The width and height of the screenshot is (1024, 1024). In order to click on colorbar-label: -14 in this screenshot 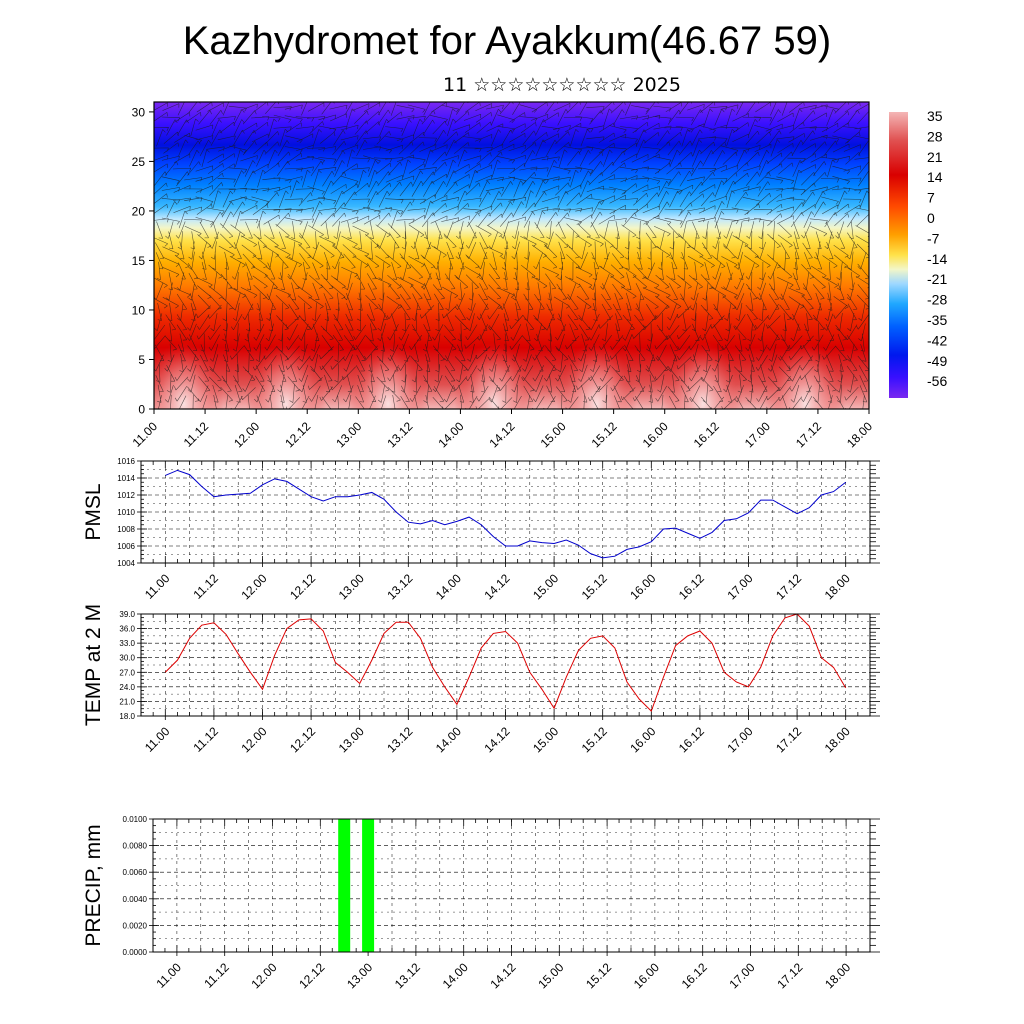, I will do `click(937, 259)`.